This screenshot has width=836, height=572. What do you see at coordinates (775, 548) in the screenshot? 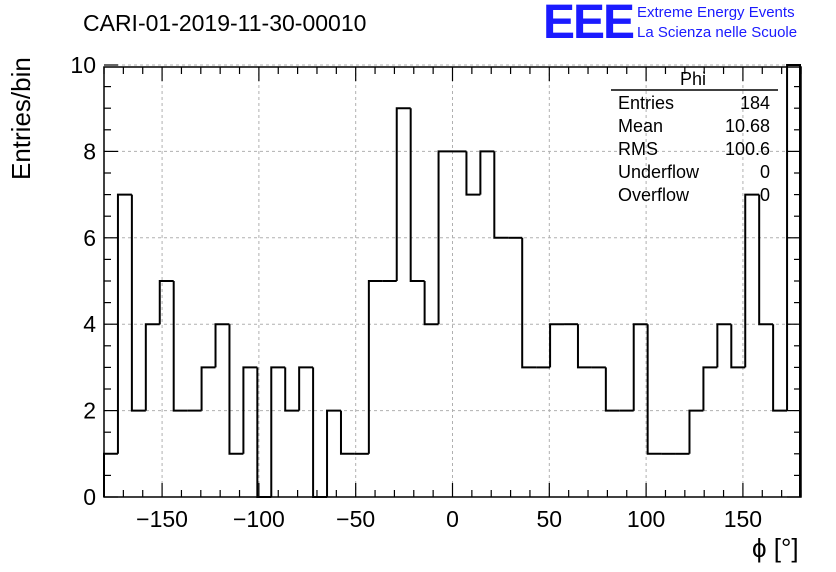
I see `x-axis-label: ϕ [°]` at bounding box center [775, 548].